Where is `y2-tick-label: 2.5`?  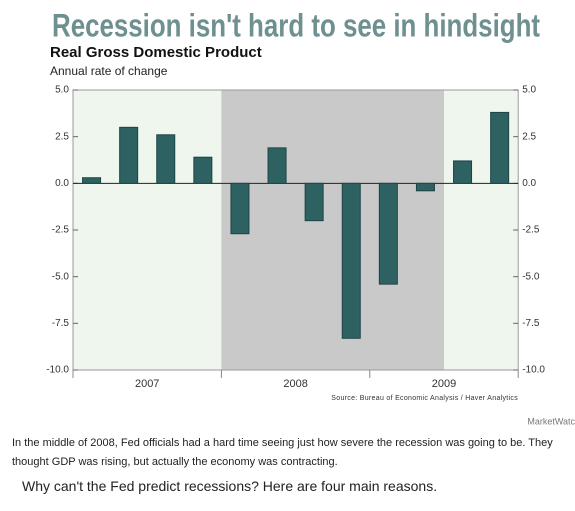
y2-tick-label: 2.5 is located at coordinates (529, 136).